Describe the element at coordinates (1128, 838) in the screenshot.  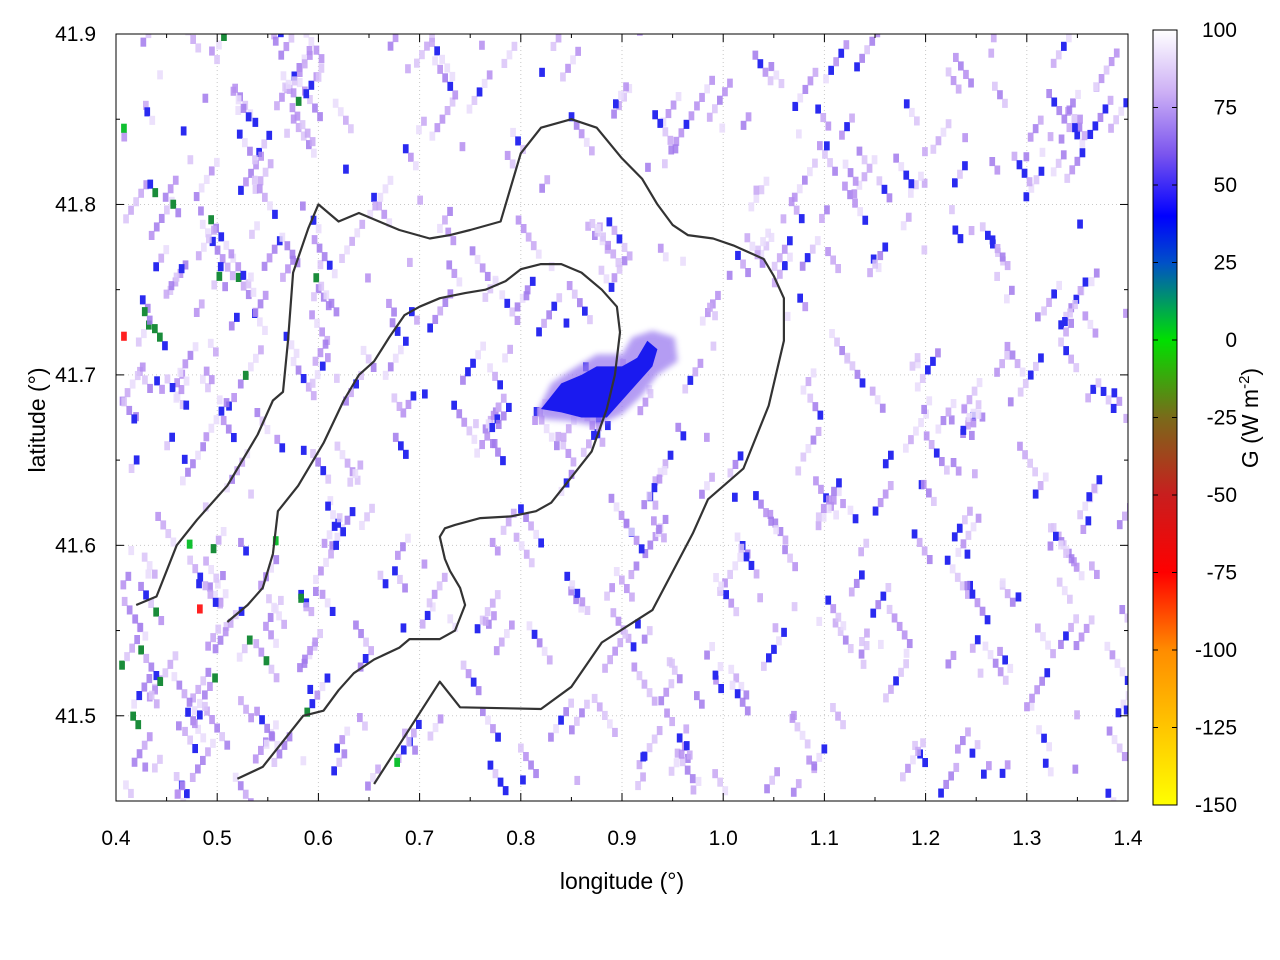
I see `x-tick-label: 1.4` at that location.